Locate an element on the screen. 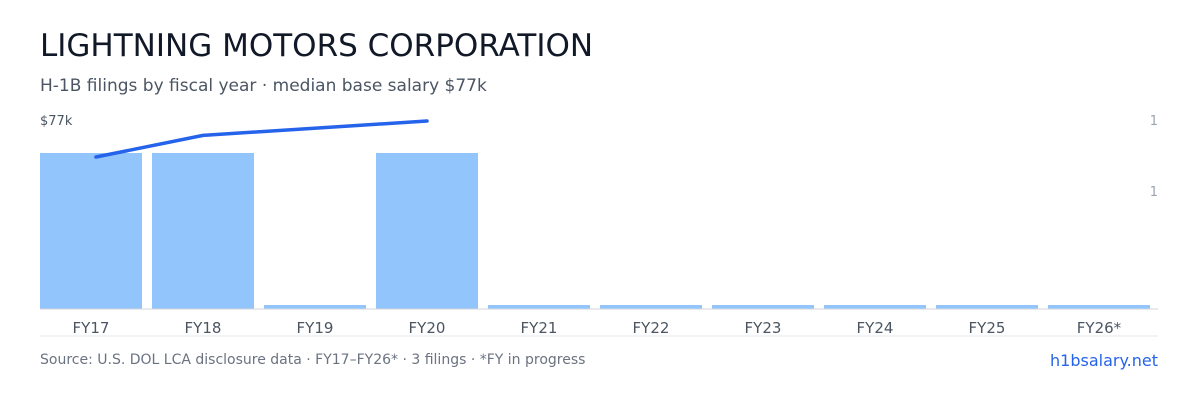 Image resolution: width=1200 pixels, height=400 pixels. bar-FY23 is located at coordinates (763, 307).